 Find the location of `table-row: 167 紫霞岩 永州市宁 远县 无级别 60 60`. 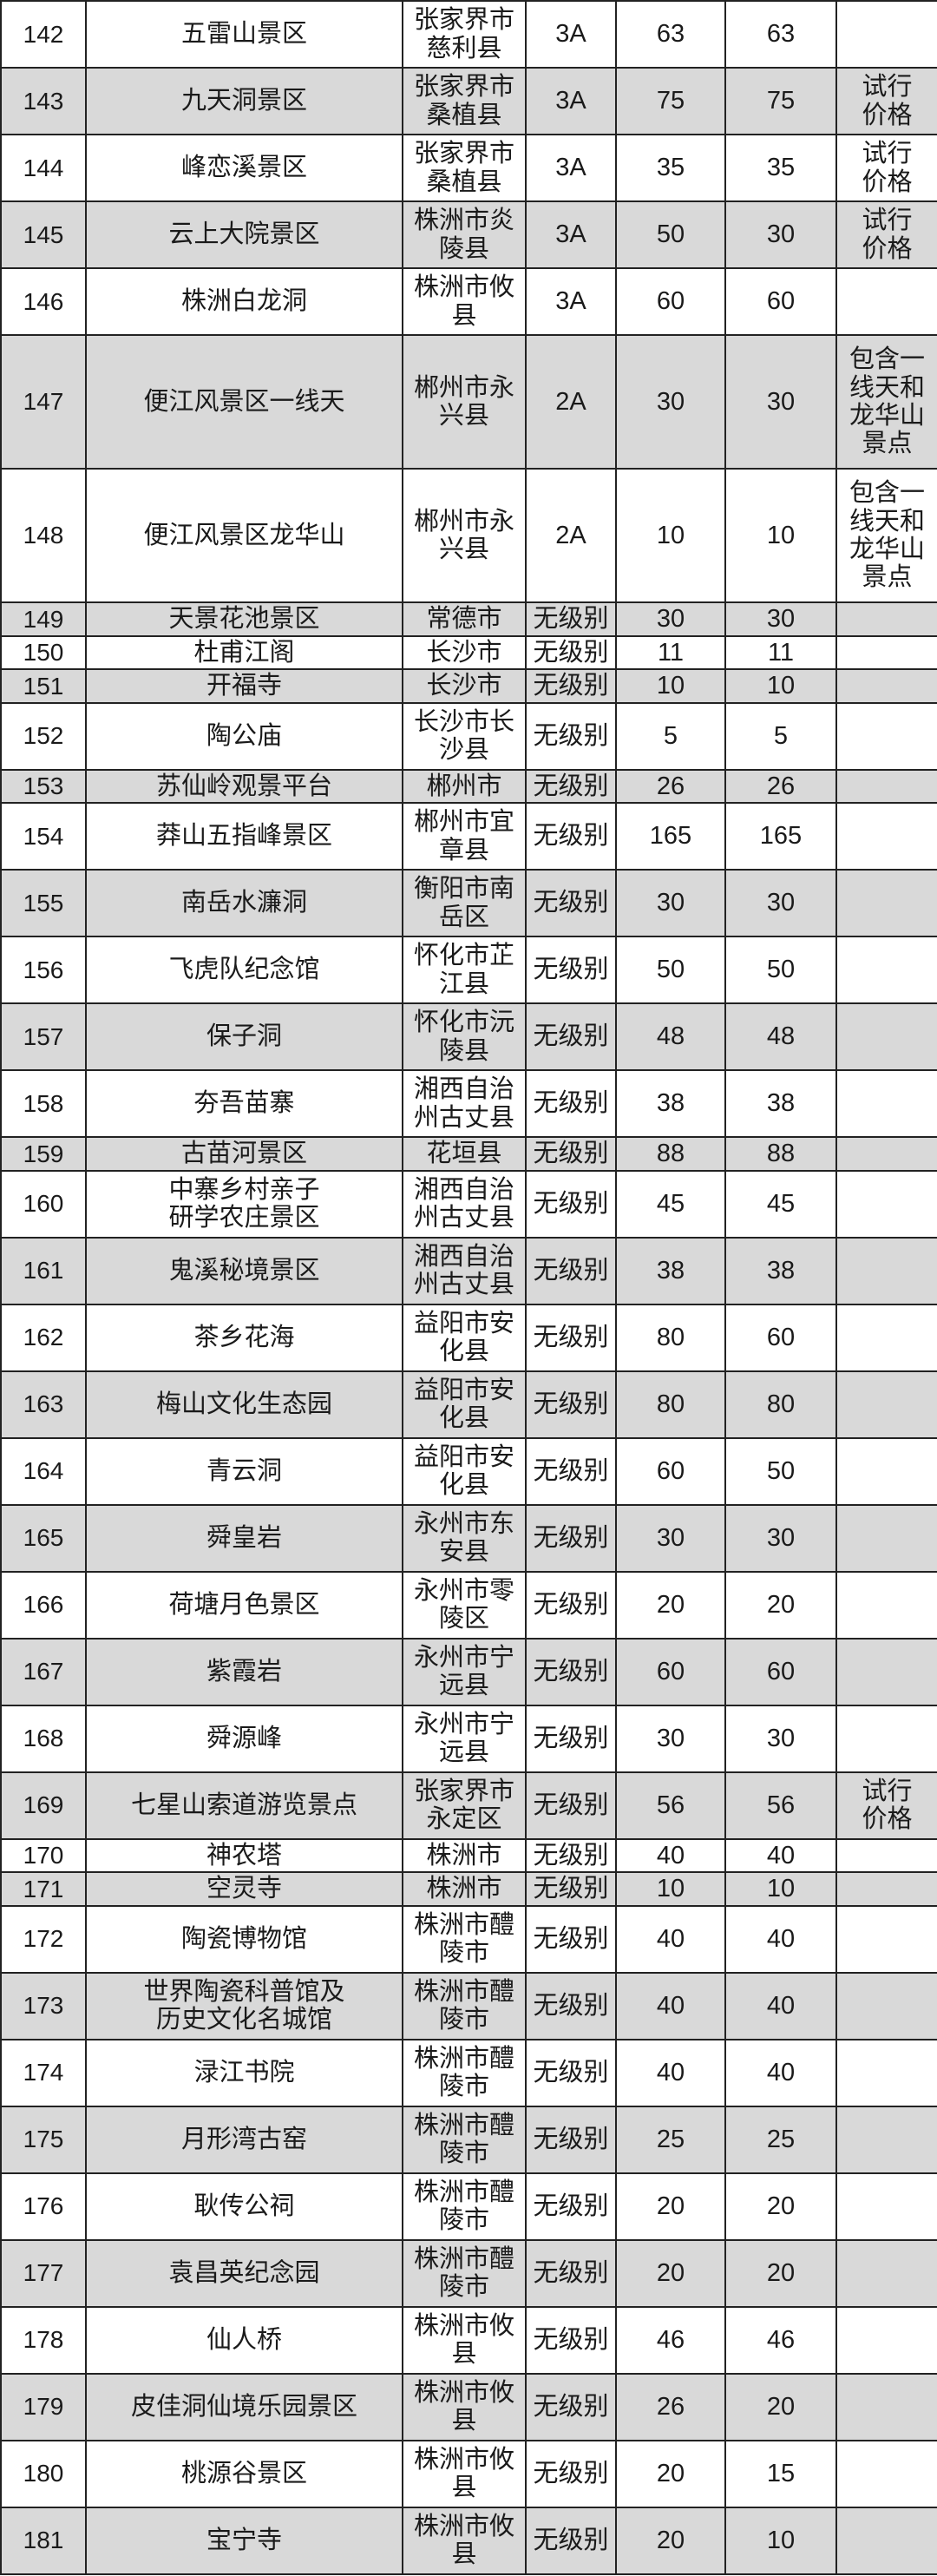

table-row: 167 紫霞岩 永州市宁 远县 无级别 60 60 is located at coordinates (468, 1672).